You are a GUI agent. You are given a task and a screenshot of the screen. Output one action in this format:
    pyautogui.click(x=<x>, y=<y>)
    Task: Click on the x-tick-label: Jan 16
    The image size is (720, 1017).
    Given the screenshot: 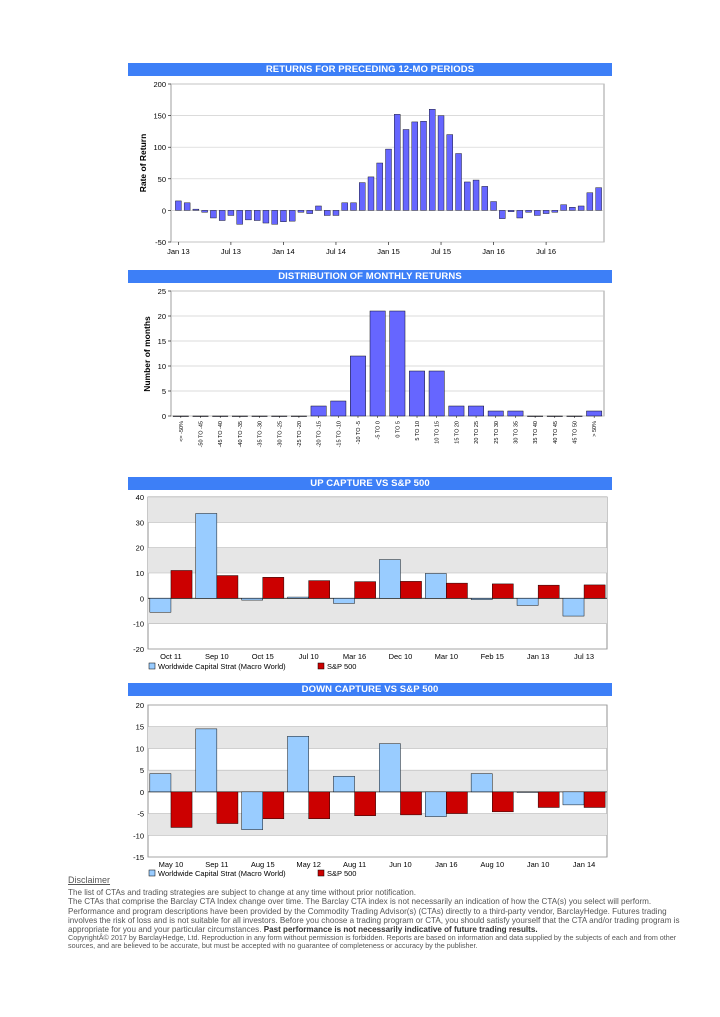 What is the action you would take?
    pyautogui.click(x=446, y=864)
    